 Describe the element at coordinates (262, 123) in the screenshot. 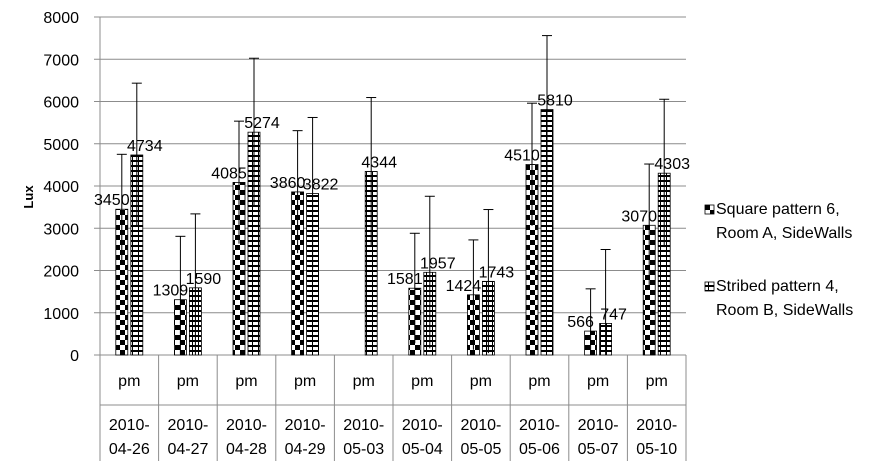

I see `data-label: 5274` at that location.